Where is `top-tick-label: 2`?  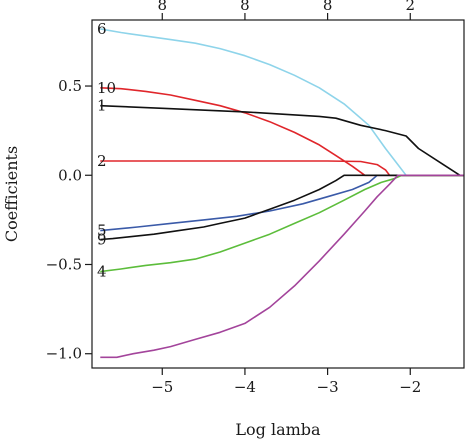 top-tick-label: 2 is located at coordinates (410, 7).